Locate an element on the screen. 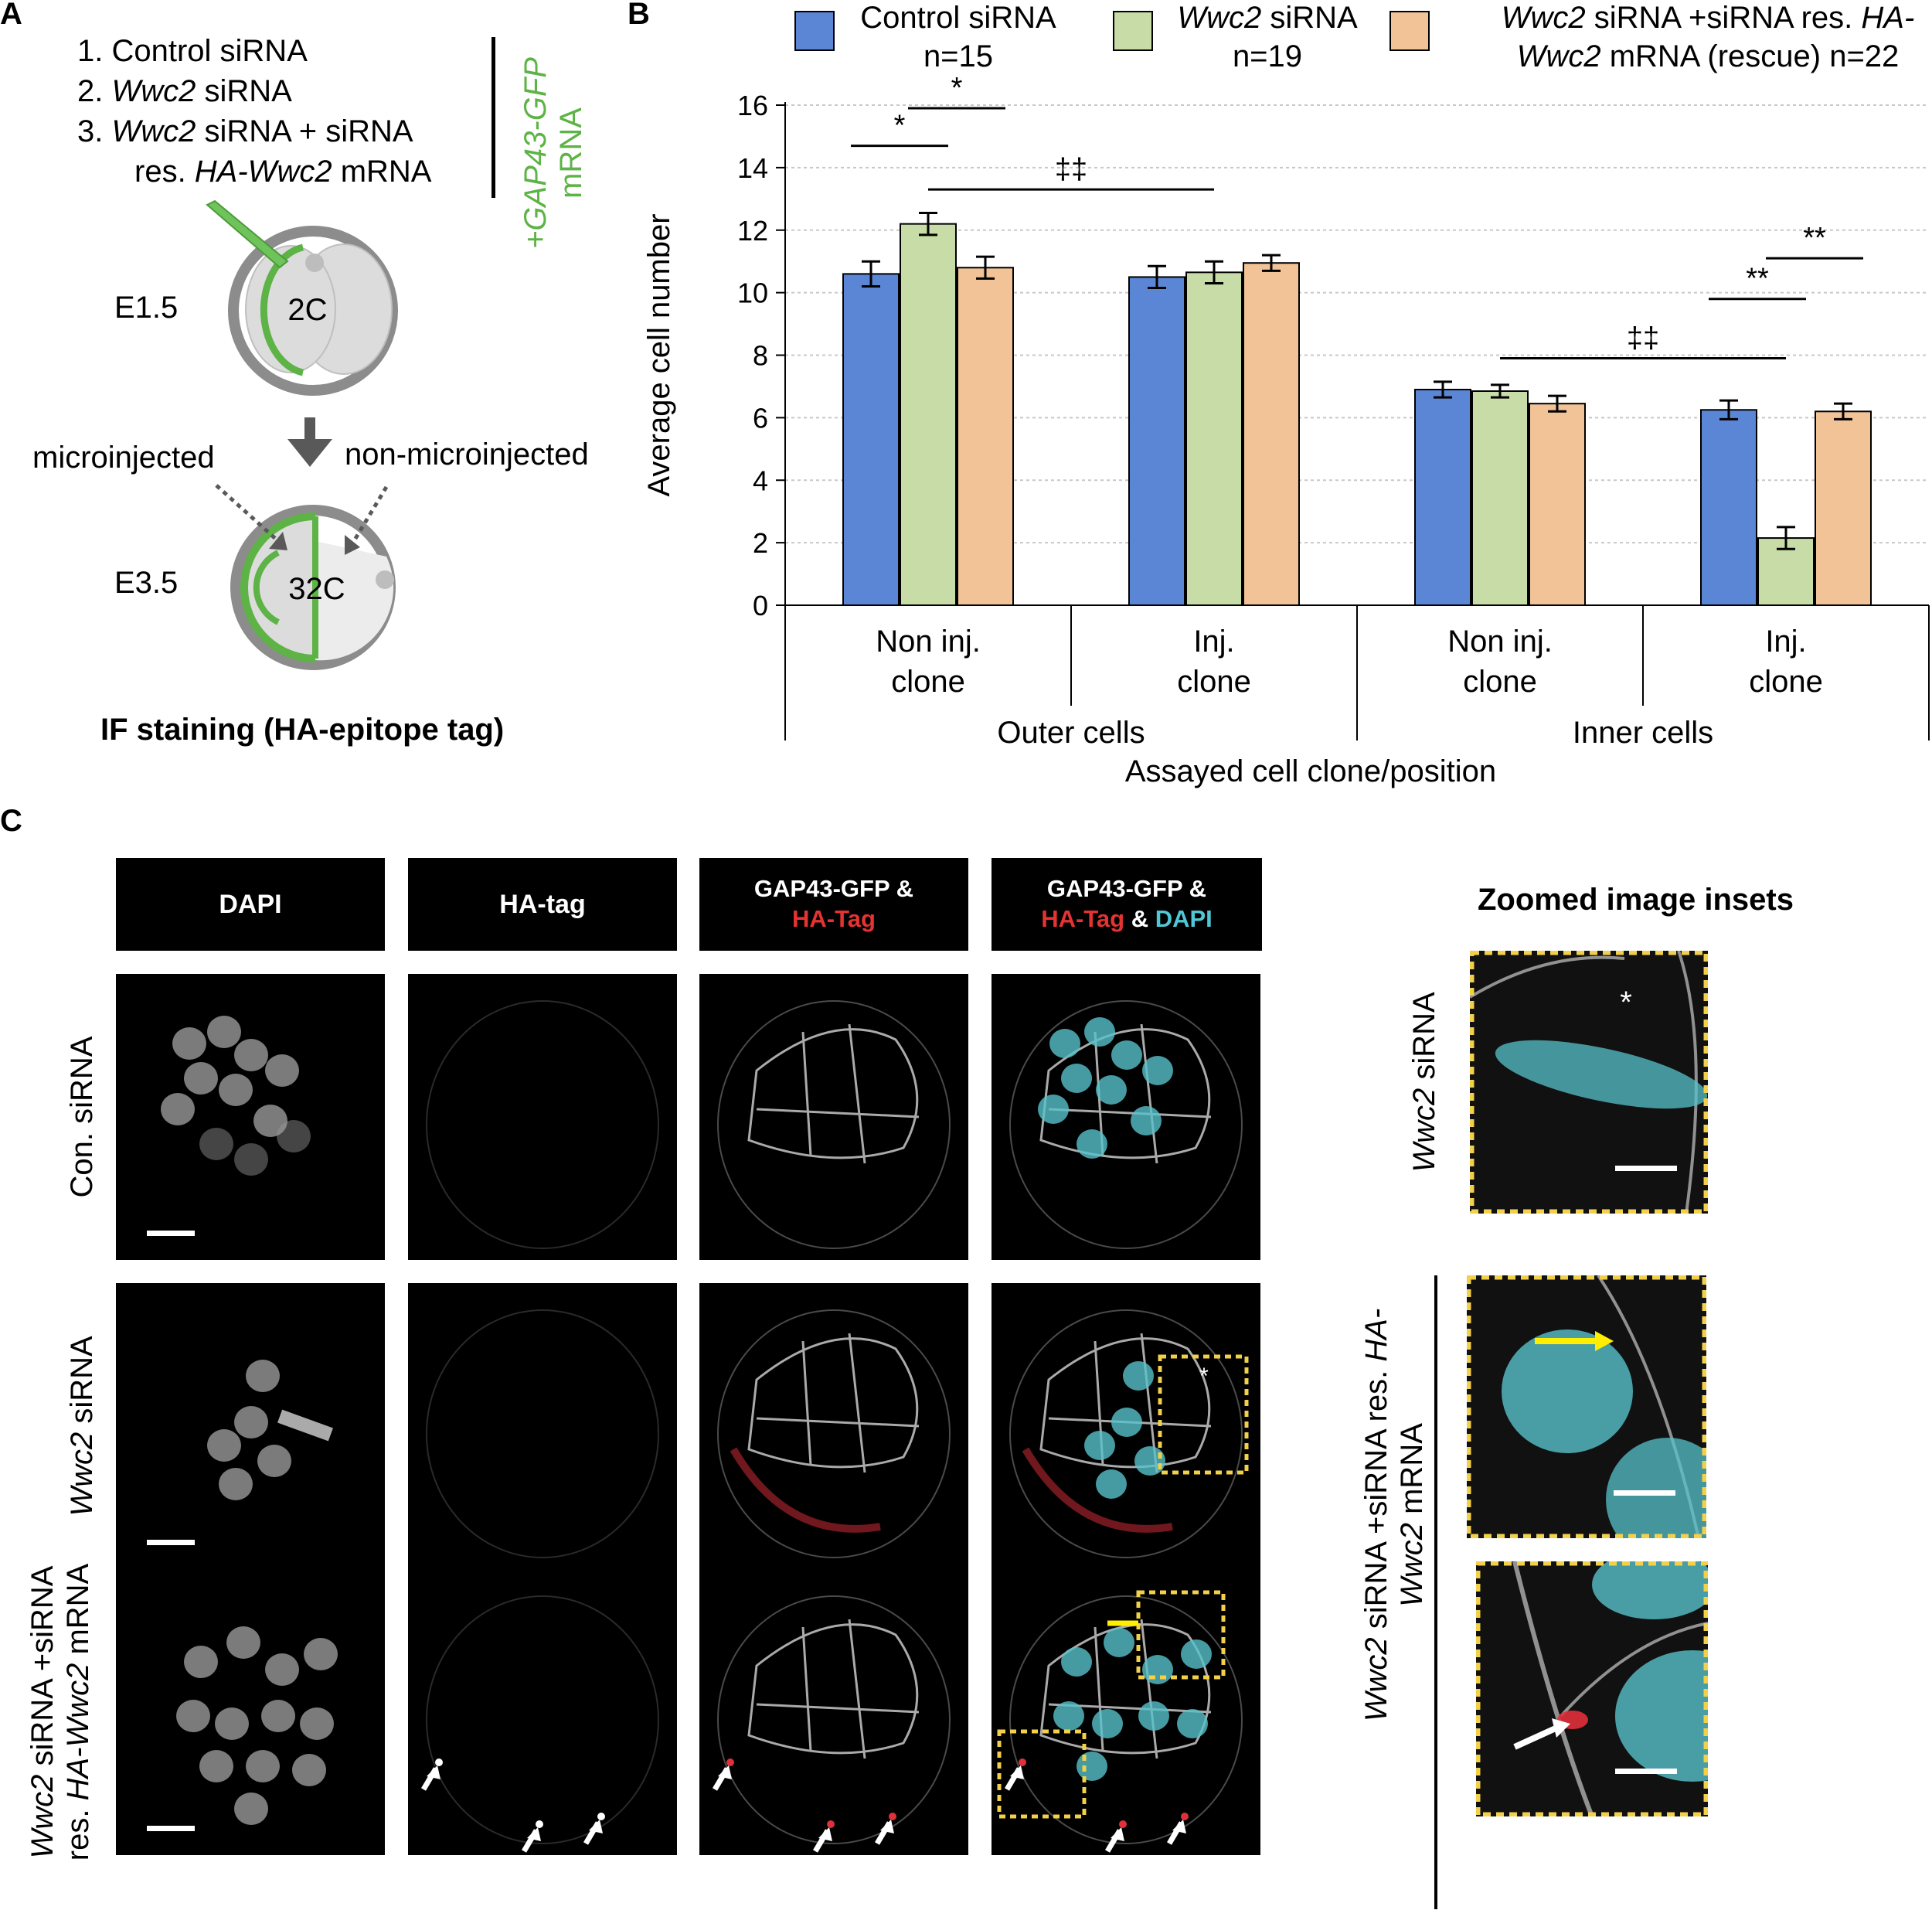  legend-name-part: Control siRNA is located at coordinates (958, 18).